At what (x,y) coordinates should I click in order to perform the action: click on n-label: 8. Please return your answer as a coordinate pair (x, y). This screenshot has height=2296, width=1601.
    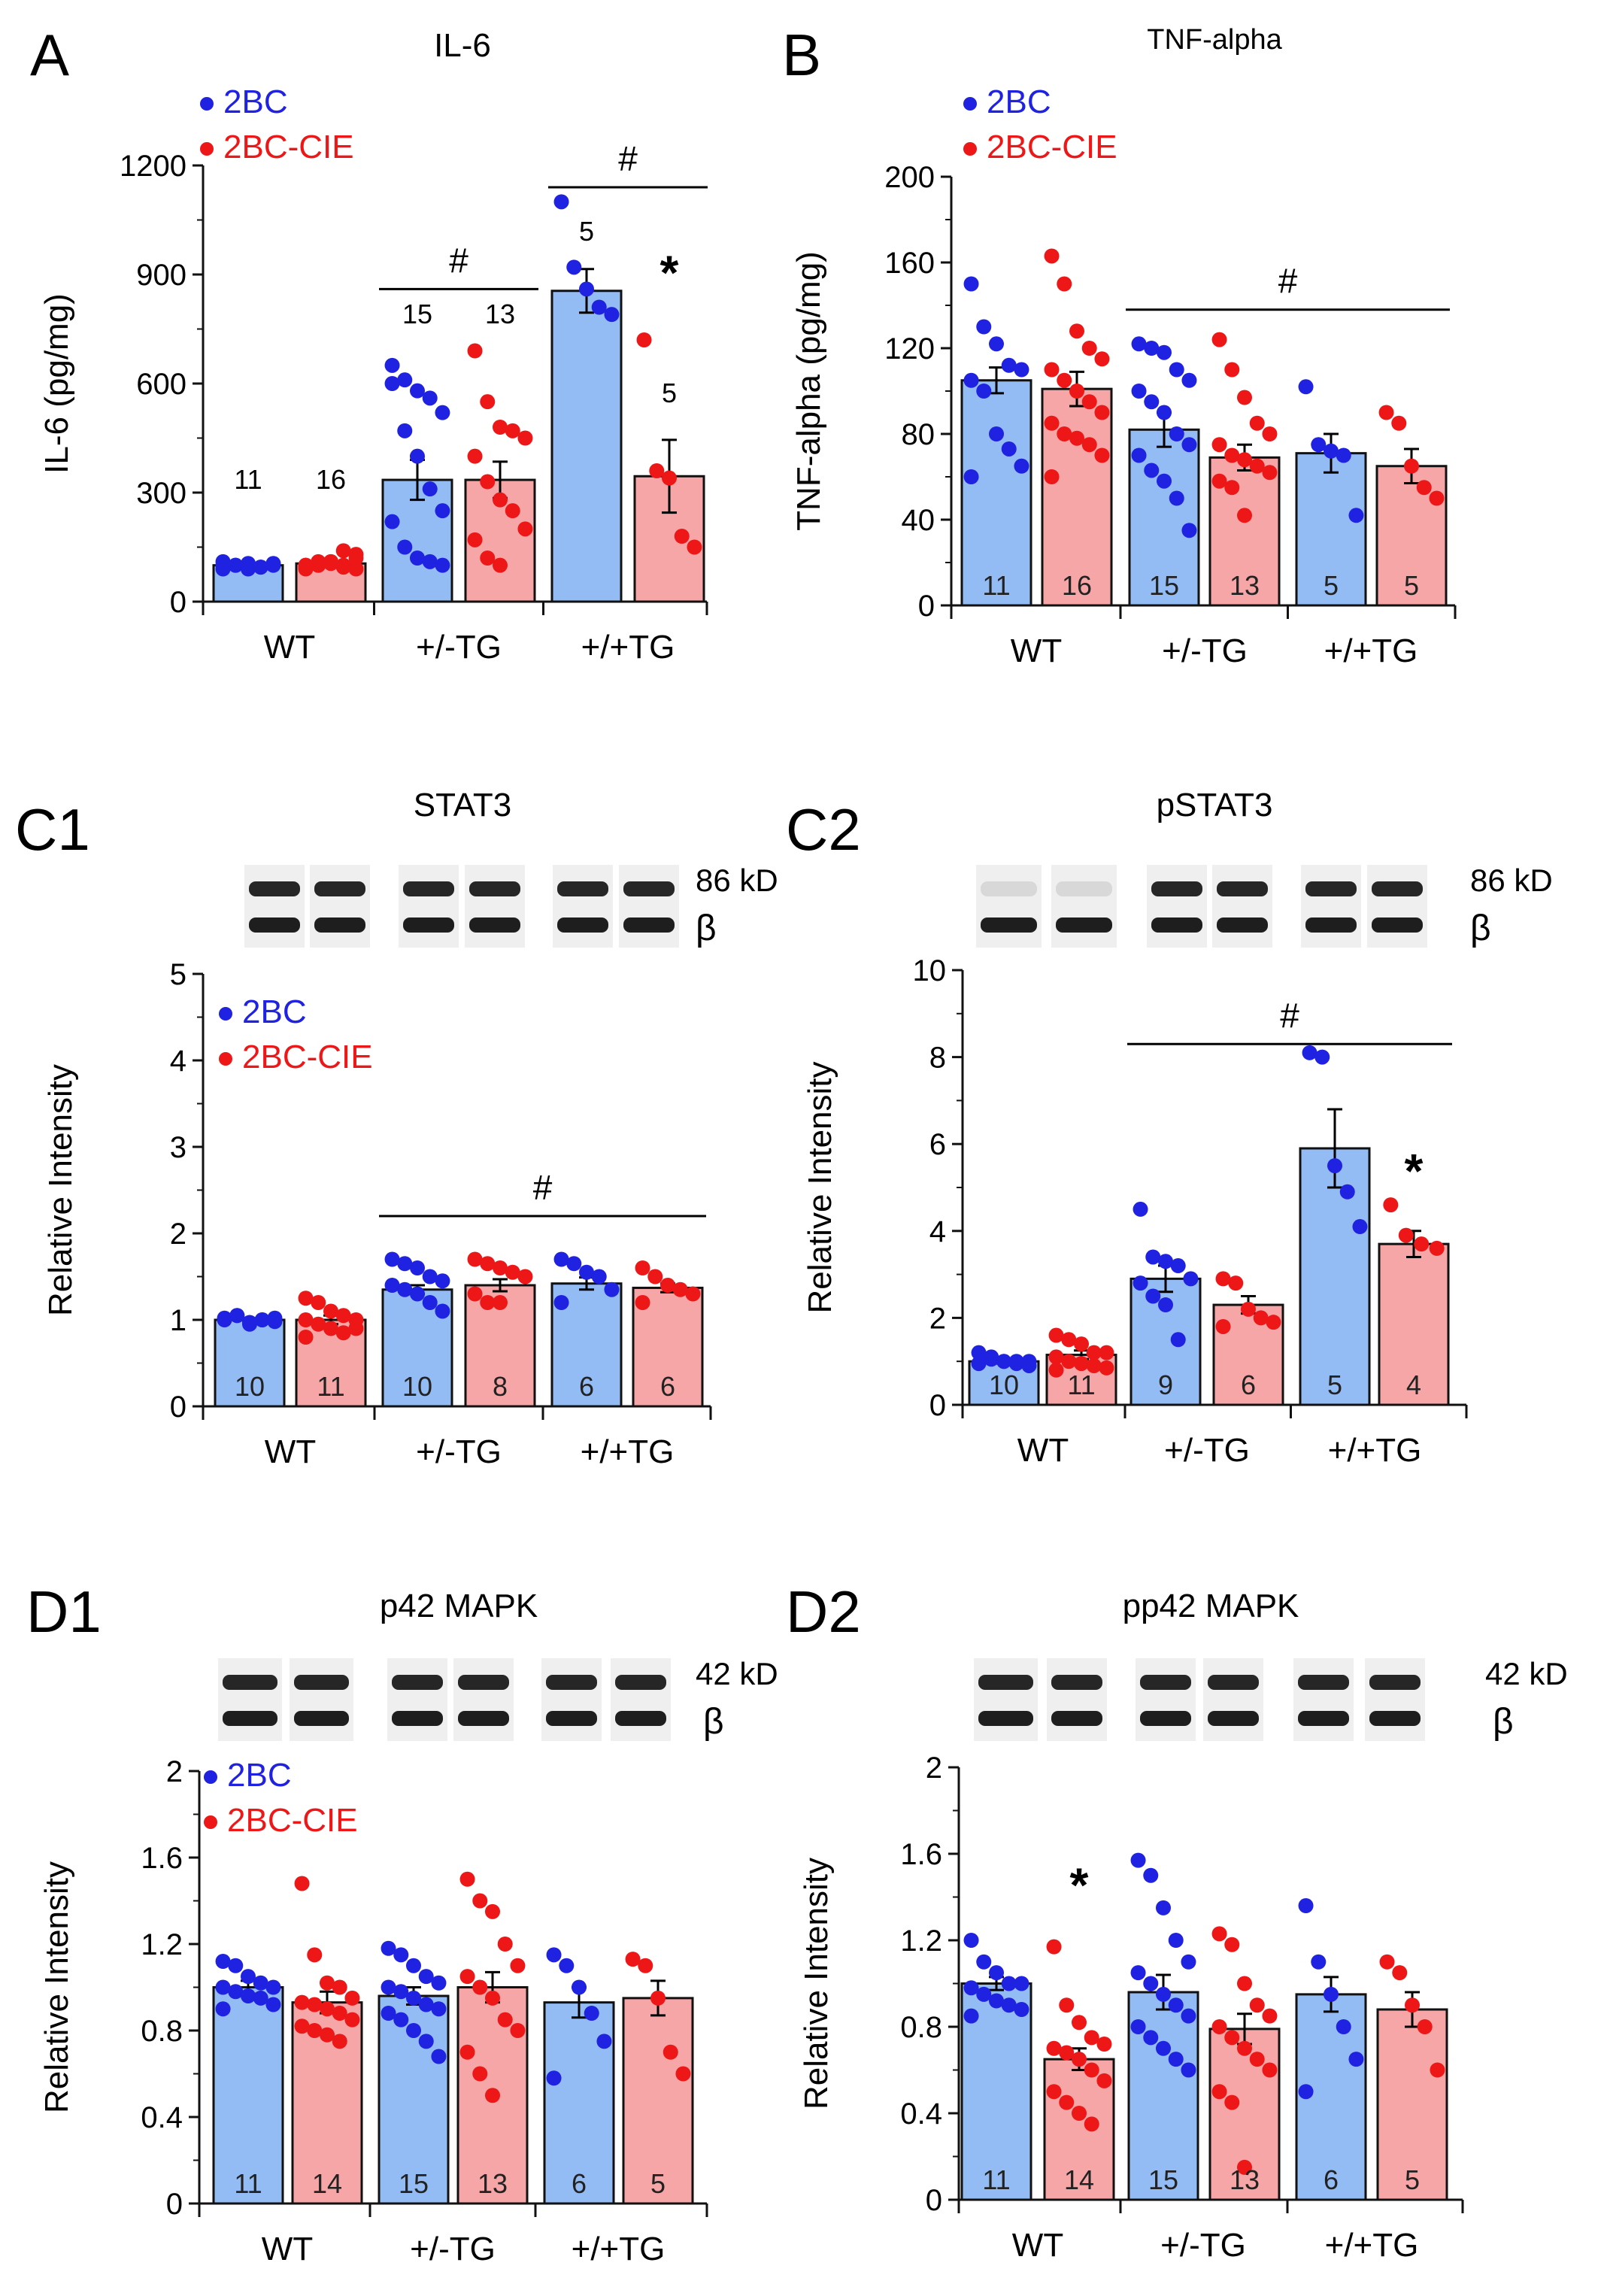
    Looking at the image, I should click on (500, 1386).